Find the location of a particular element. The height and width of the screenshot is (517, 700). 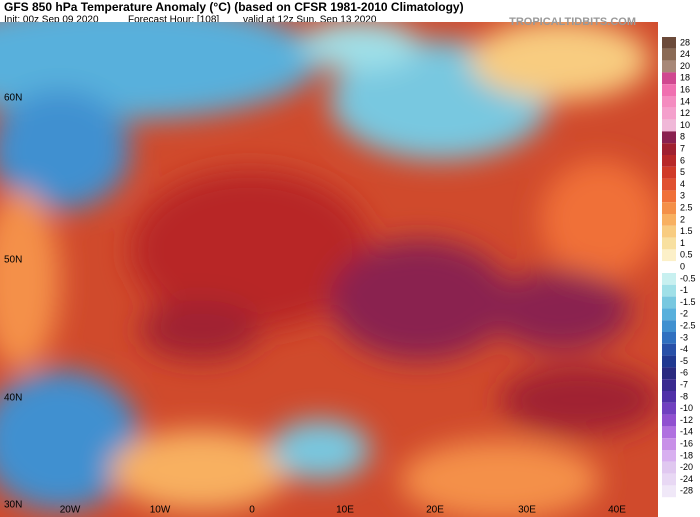

colorbar-label: 24 is located at coordinates (685, 54).